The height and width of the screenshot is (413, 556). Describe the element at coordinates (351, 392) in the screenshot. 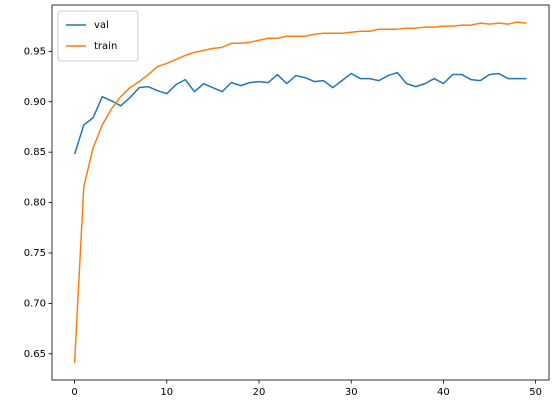

I see `x-tick-label: 30` at that location.